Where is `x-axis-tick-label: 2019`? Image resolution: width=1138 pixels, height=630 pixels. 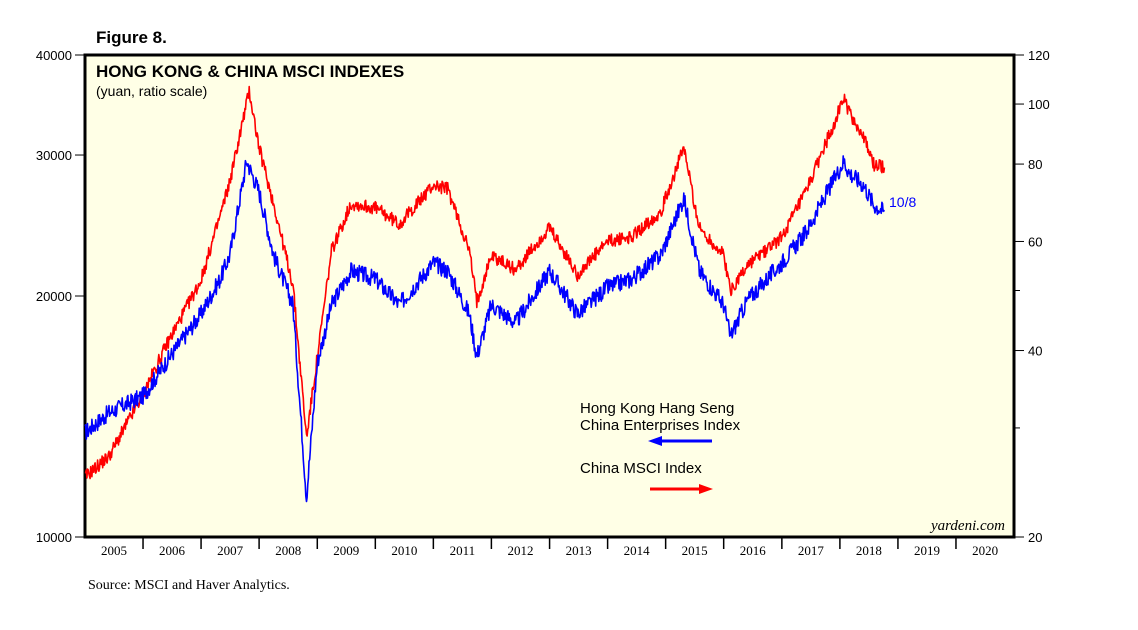
x-axis-tick-label: 2019 is located at coordinates (927, 550).